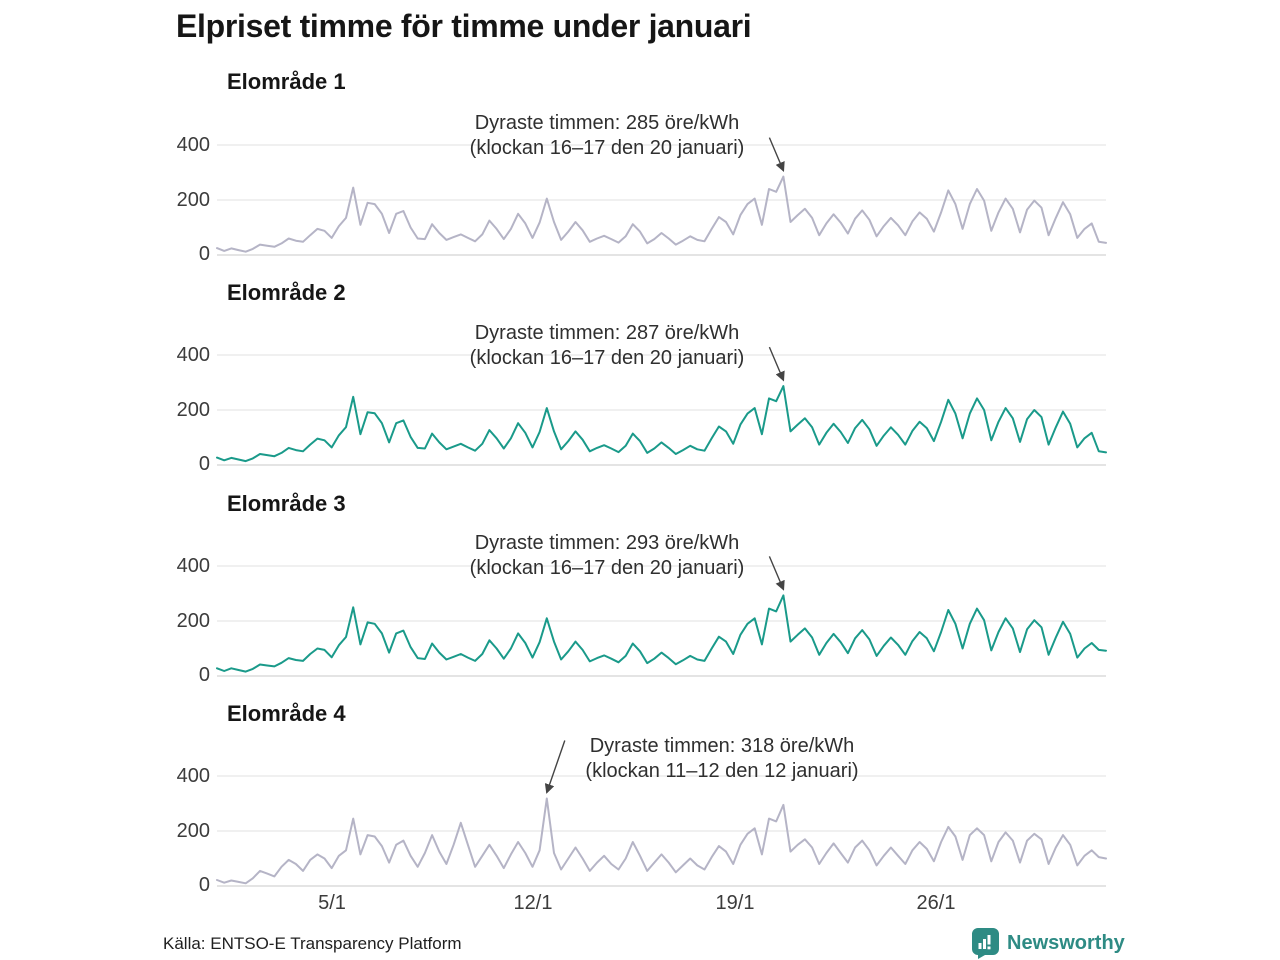 This screenshot has height=960, width=1280. I want to click on page-title: Elpriset timme för timme under januari, so click(464, 26).